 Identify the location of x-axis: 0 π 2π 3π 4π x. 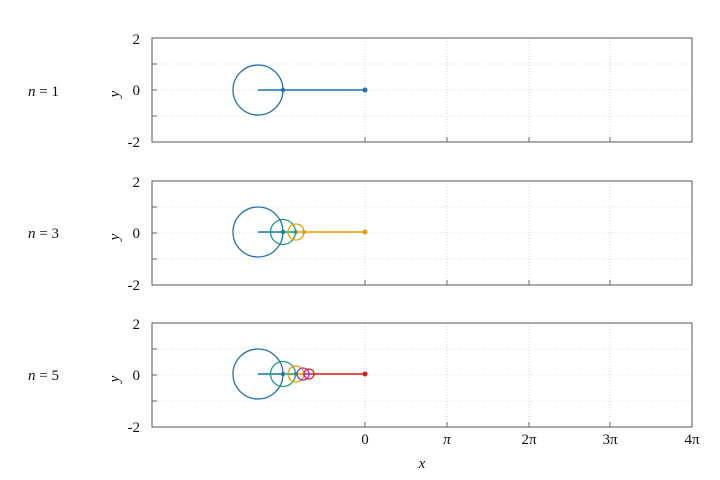
(530, 452).